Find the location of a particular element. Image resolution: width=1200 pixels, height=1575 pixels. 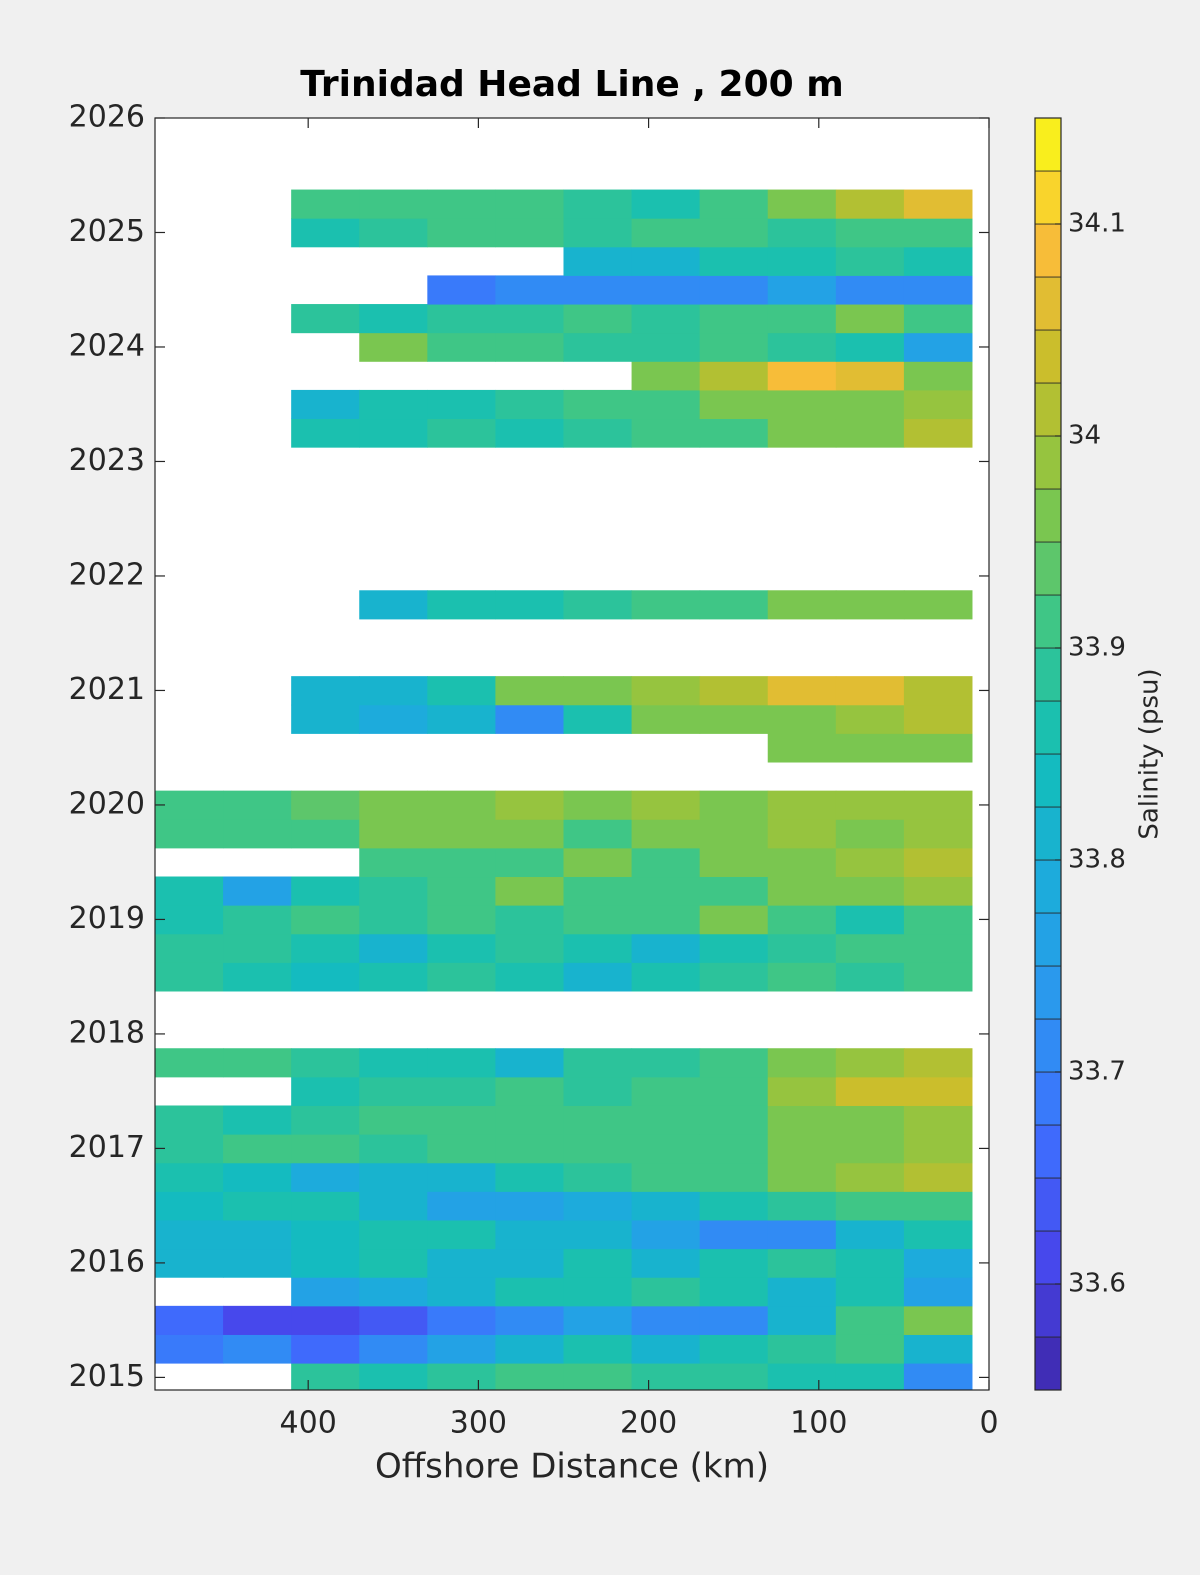

colorbar-tick-label: 33.7 is located at coordinates (1097, 1072).